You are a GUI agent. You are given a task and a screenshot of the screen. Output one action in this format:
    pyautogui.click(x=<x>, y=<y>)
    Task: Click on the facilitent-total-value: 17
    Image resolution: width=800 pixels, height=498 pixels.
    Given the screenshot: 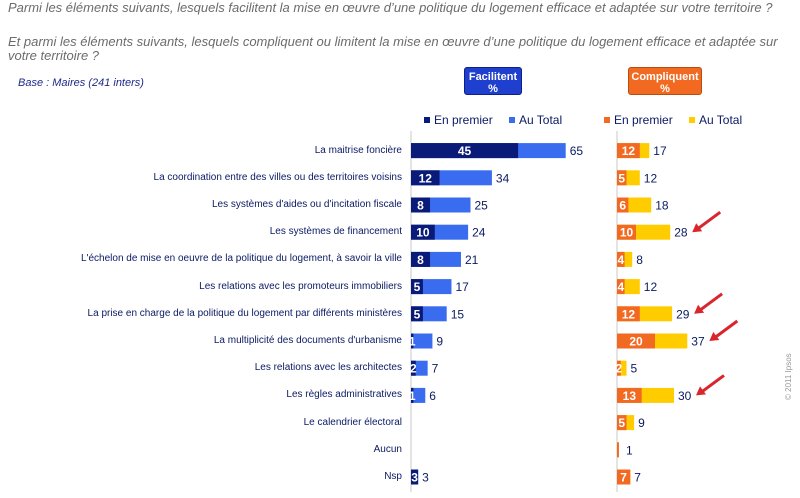 What is the action you would take?
    pyautogui.click(x=462, y=287)
    